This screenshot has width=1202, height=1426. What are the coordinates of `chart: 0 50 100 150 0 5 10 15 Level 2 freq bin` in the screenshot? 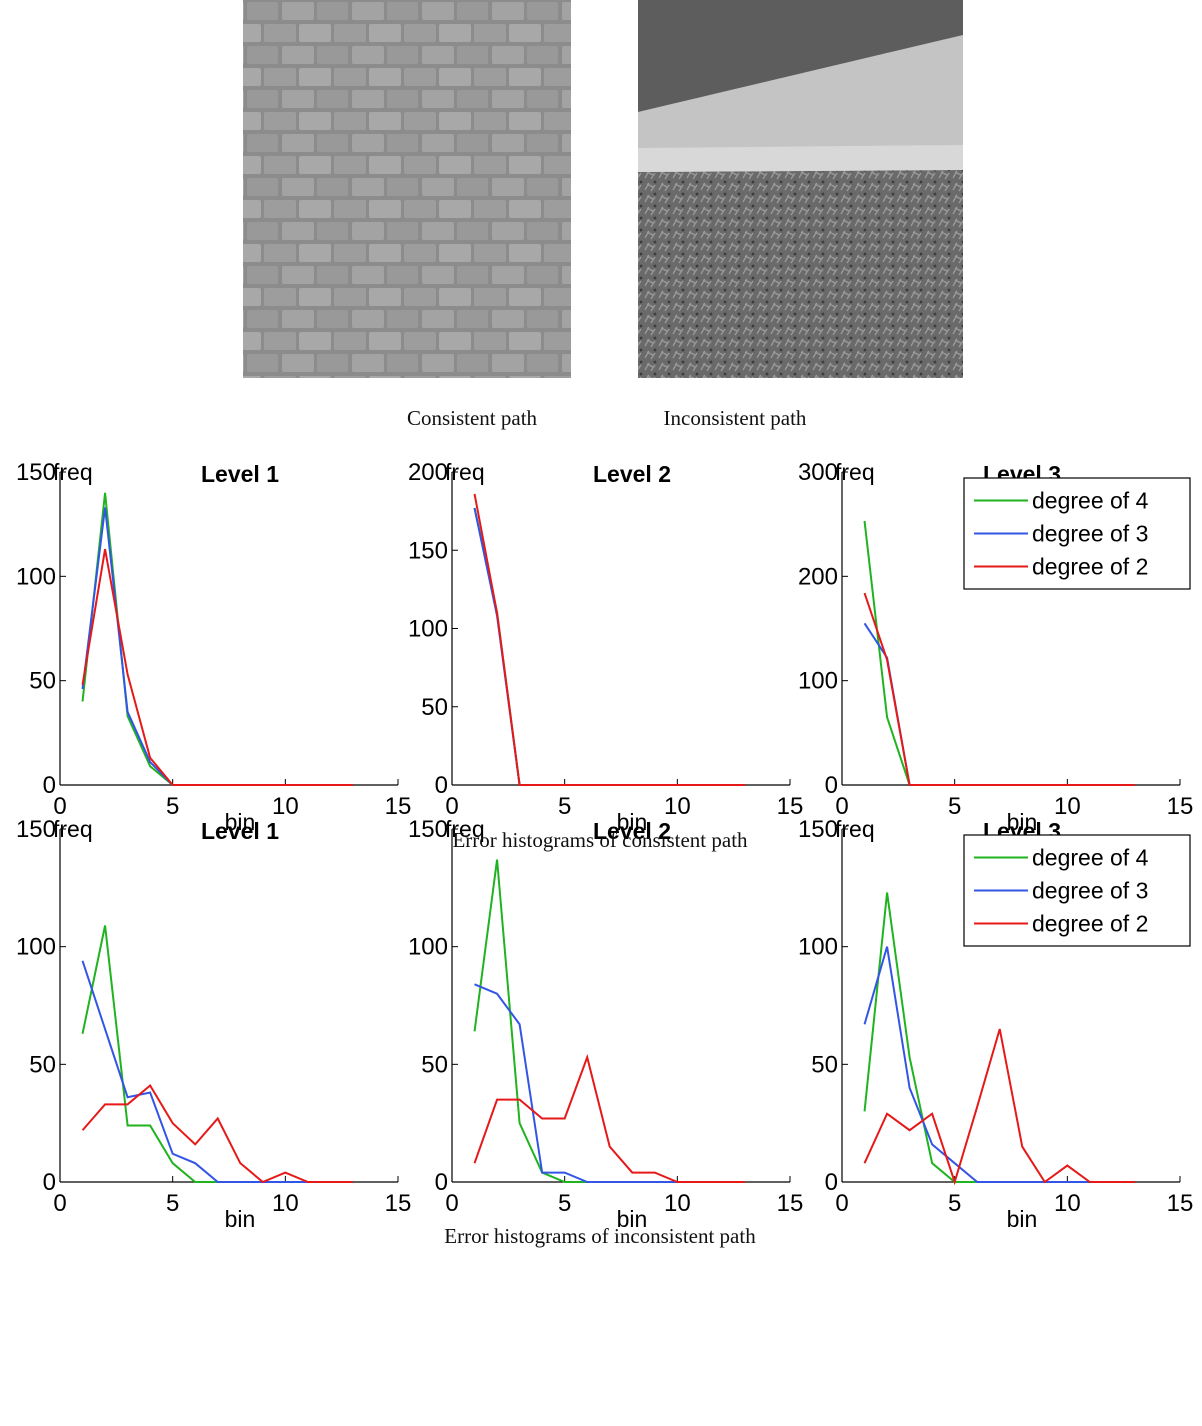 It's located at (605, 1024).